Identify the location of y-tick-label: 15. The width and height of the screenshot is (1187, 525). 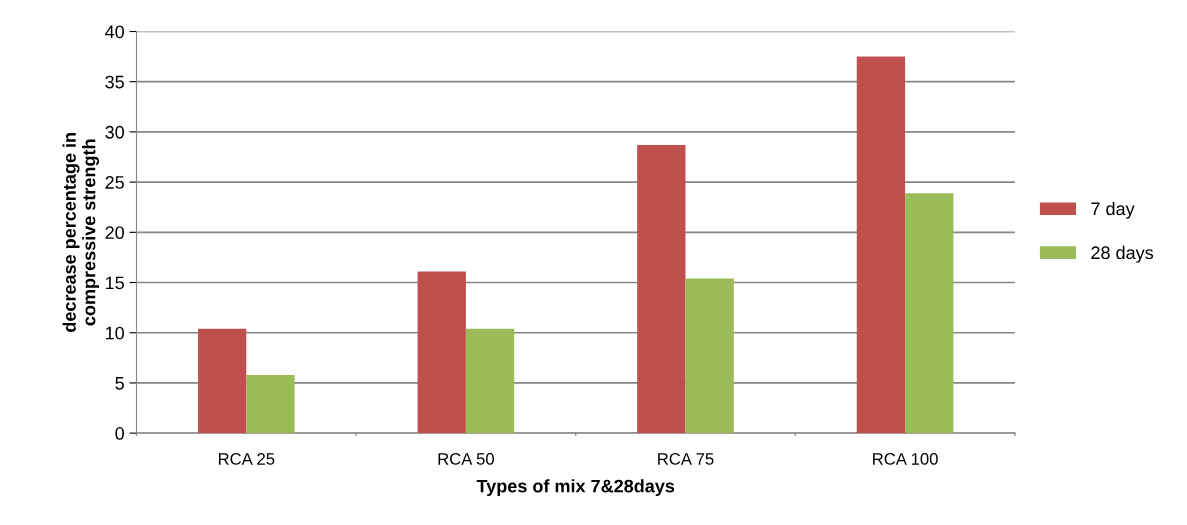
(115, 283).